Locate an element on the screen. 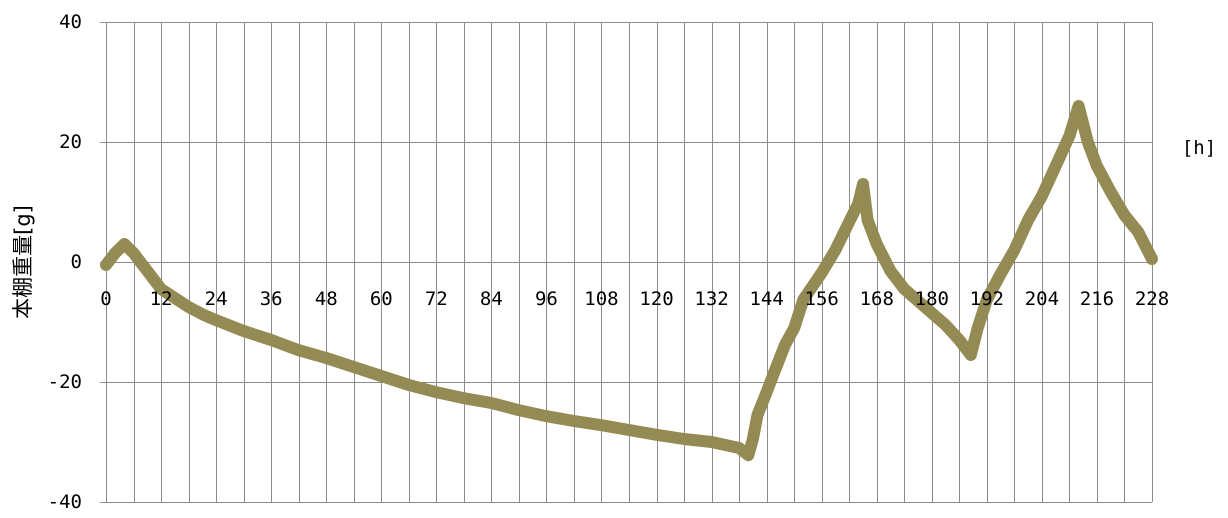  x-tick-label: 36 is located at coordinates (271, 299).